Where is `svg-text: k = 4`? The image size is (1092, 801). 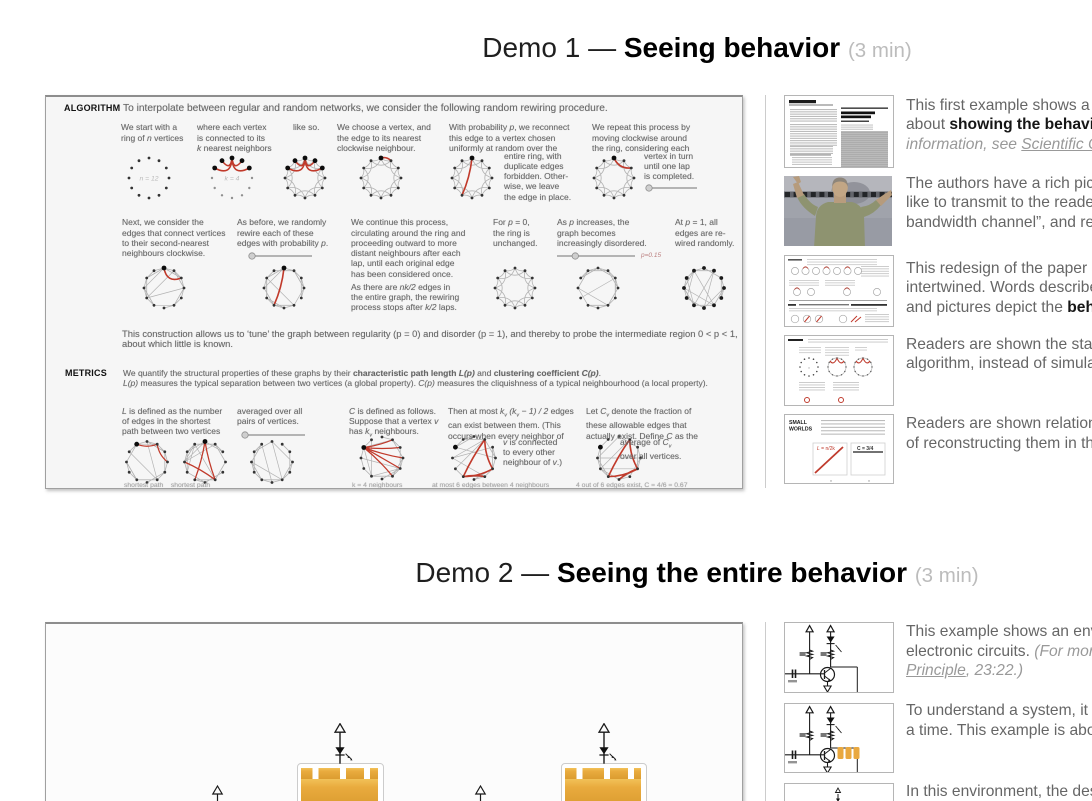
svg-text: k = 4 is located at coordinates (232, 179).